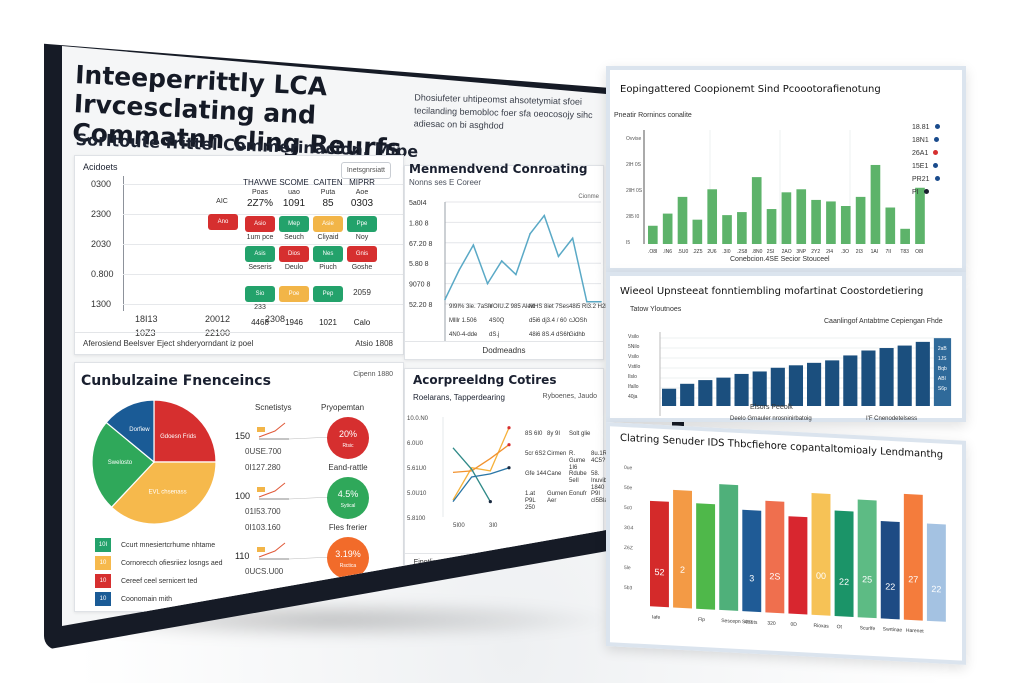 The width and height of the screenshot is (1024, 683). Describe the element at coordinates (888, 252) in the screenshot. I see `card-top-x-tick: 7II` at that location.